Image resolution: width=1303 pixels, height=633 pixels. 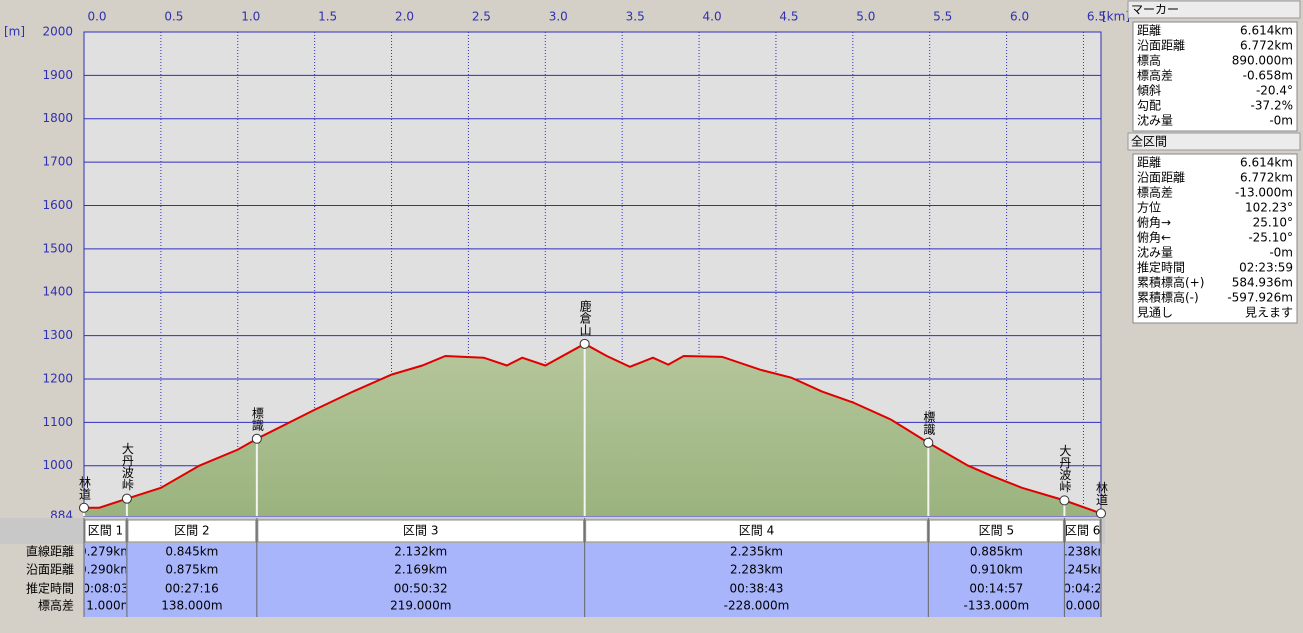 I want to click on x-tick-label: 6.5, so click(x=1096, y=17).